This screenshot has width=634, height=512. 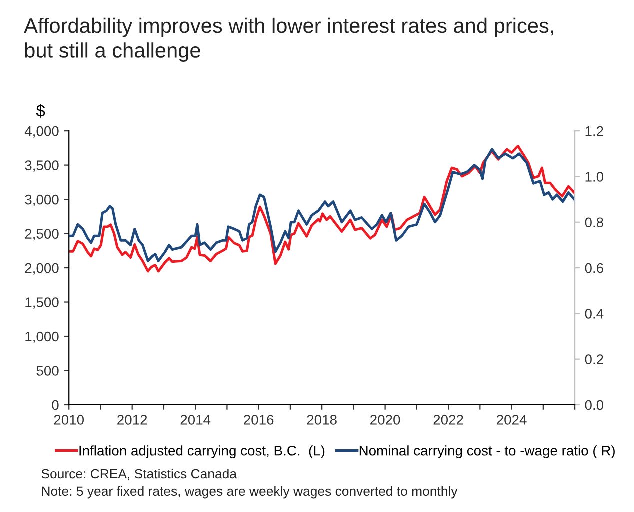 What do you see at coordinates (202, 452) in the screenshot?
I see `legend-label: Inflation adjusted carrying cost, B.C. (L)` at bounding box center [202, 452].